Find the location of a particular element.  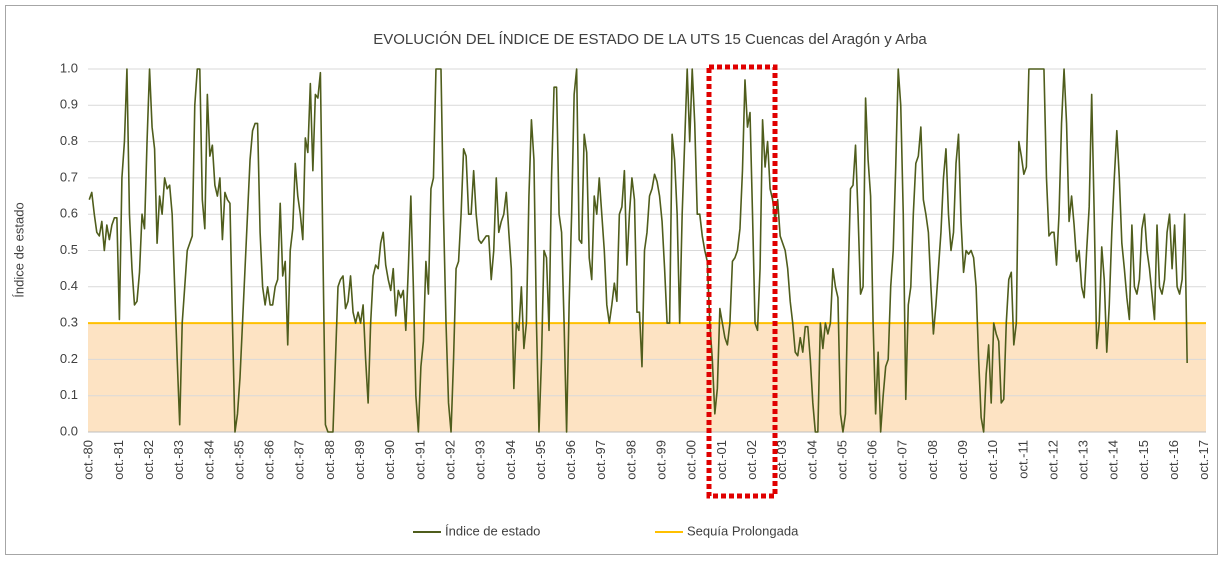

y-tick-label: 0.8 is located at coordinates (69, 140).